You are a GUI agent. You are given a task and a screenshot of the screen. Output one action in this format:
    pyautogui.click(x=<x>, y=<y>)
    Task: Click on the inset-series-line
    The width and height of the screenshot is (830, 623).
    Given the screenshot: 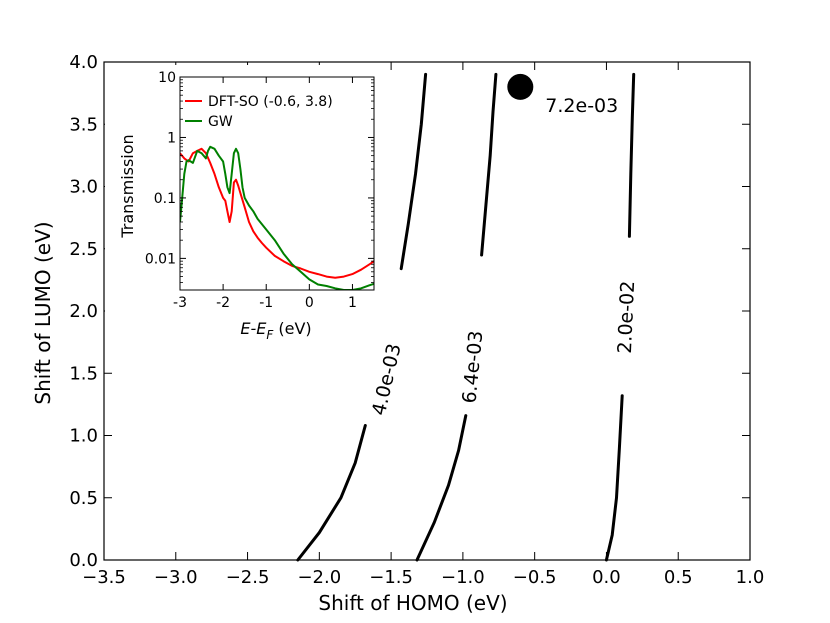 What is the action you would take?
    pyautogui.click(x=277, y=217)
    